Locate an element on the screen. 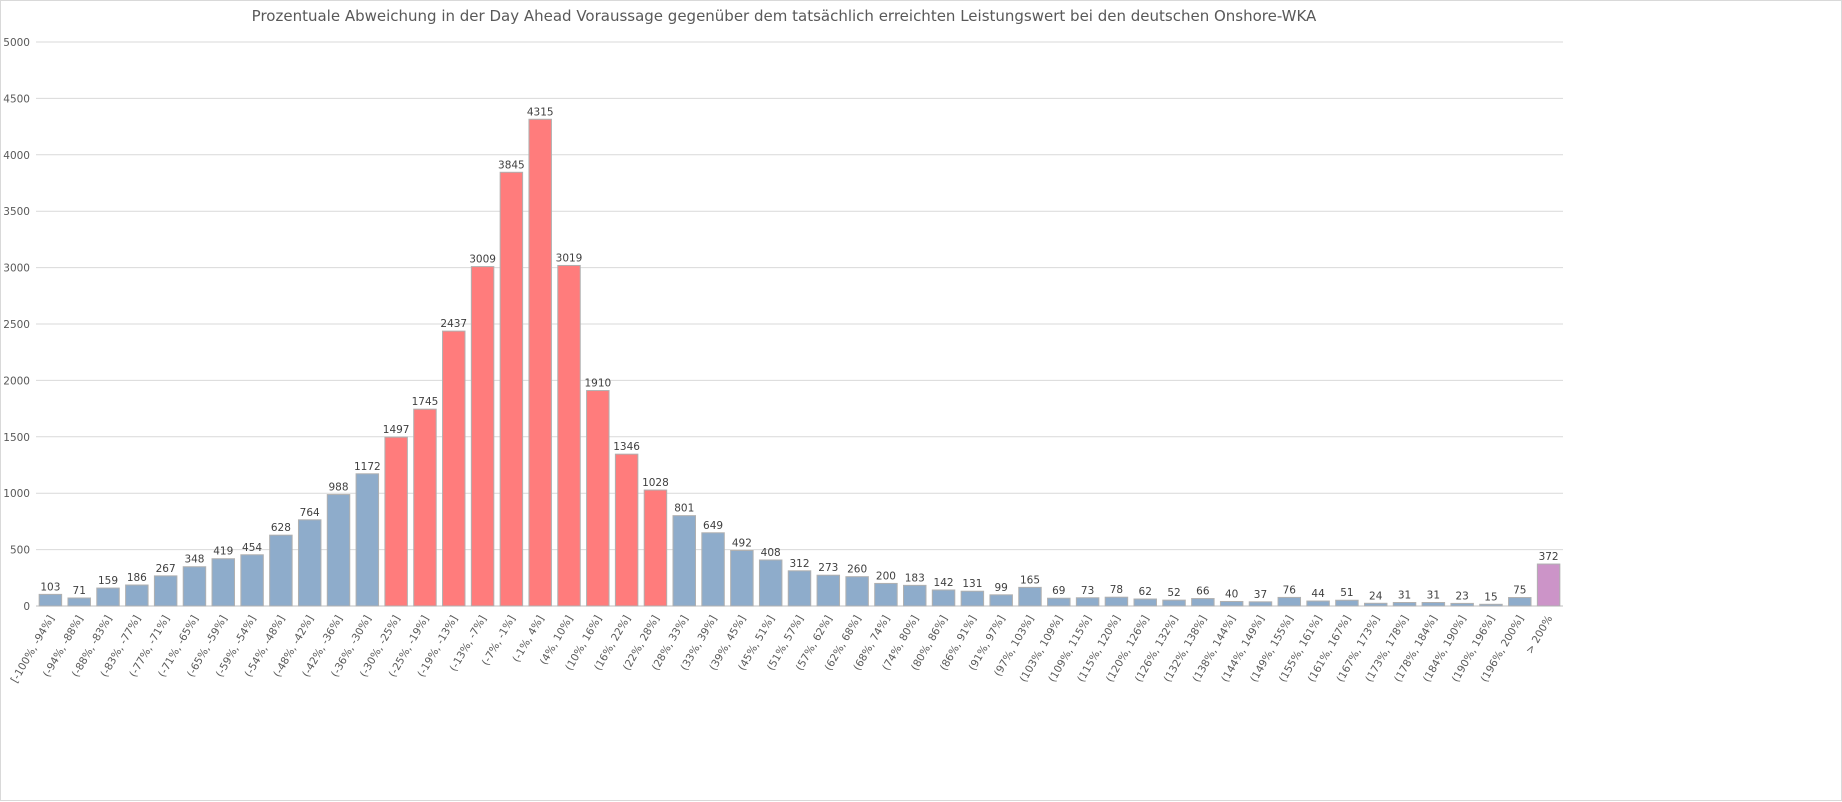  data-label: 3019 is located at coordinates (569, 258).